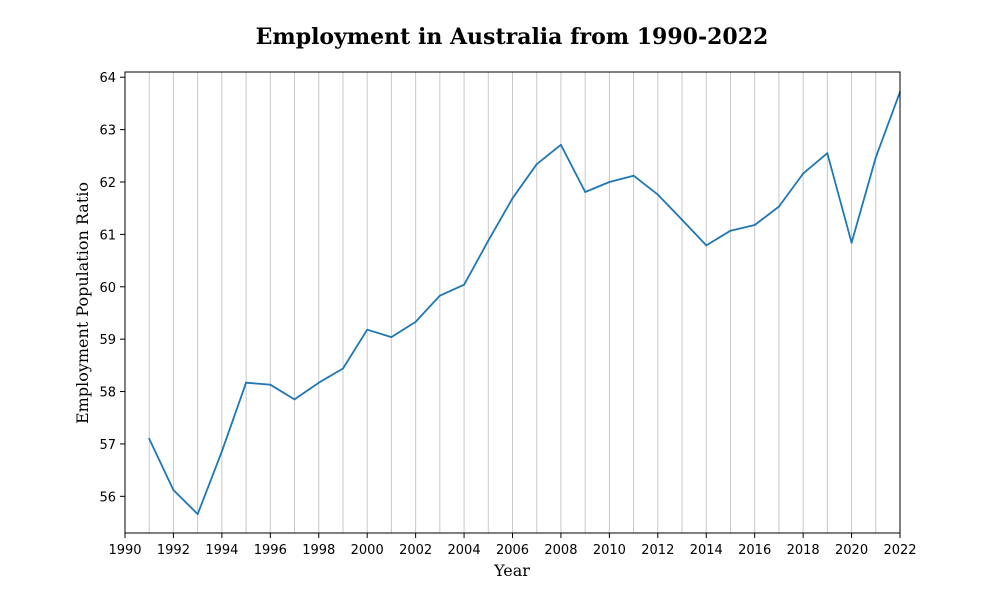 This screenshot has height=600, width=1000. What do you see at coordinates (706, 550) in the screenshot?
I see `x-tick-label: 2014` at bounding box center [706, 550].